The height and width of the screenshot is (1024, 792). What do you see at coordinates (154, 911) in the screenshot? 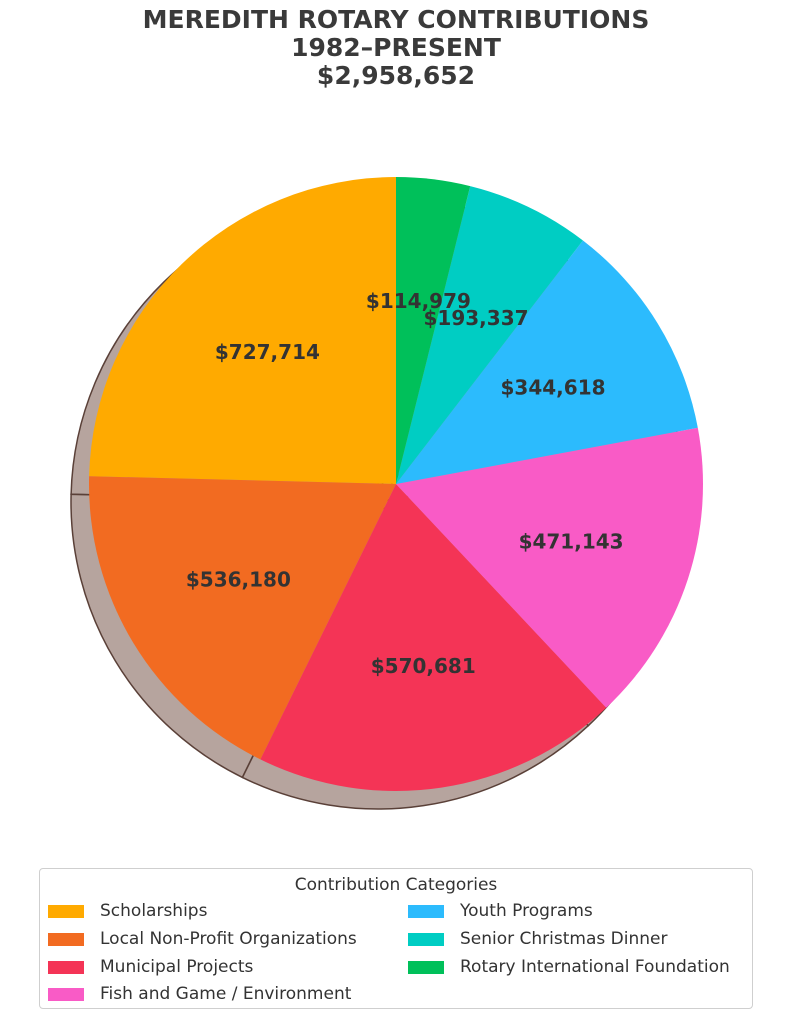
I see `legend-label: Scholarships` at bounding box center [154, 911].